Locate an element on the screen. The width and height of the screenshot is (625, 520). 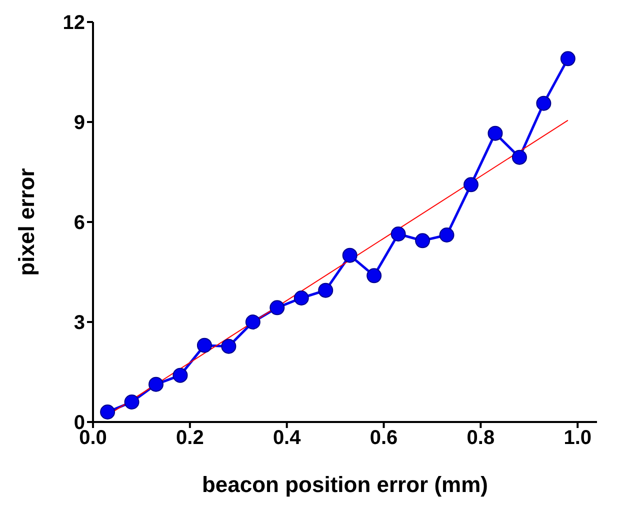
y-tick-label: 12 is located at coordinates (73, 23).